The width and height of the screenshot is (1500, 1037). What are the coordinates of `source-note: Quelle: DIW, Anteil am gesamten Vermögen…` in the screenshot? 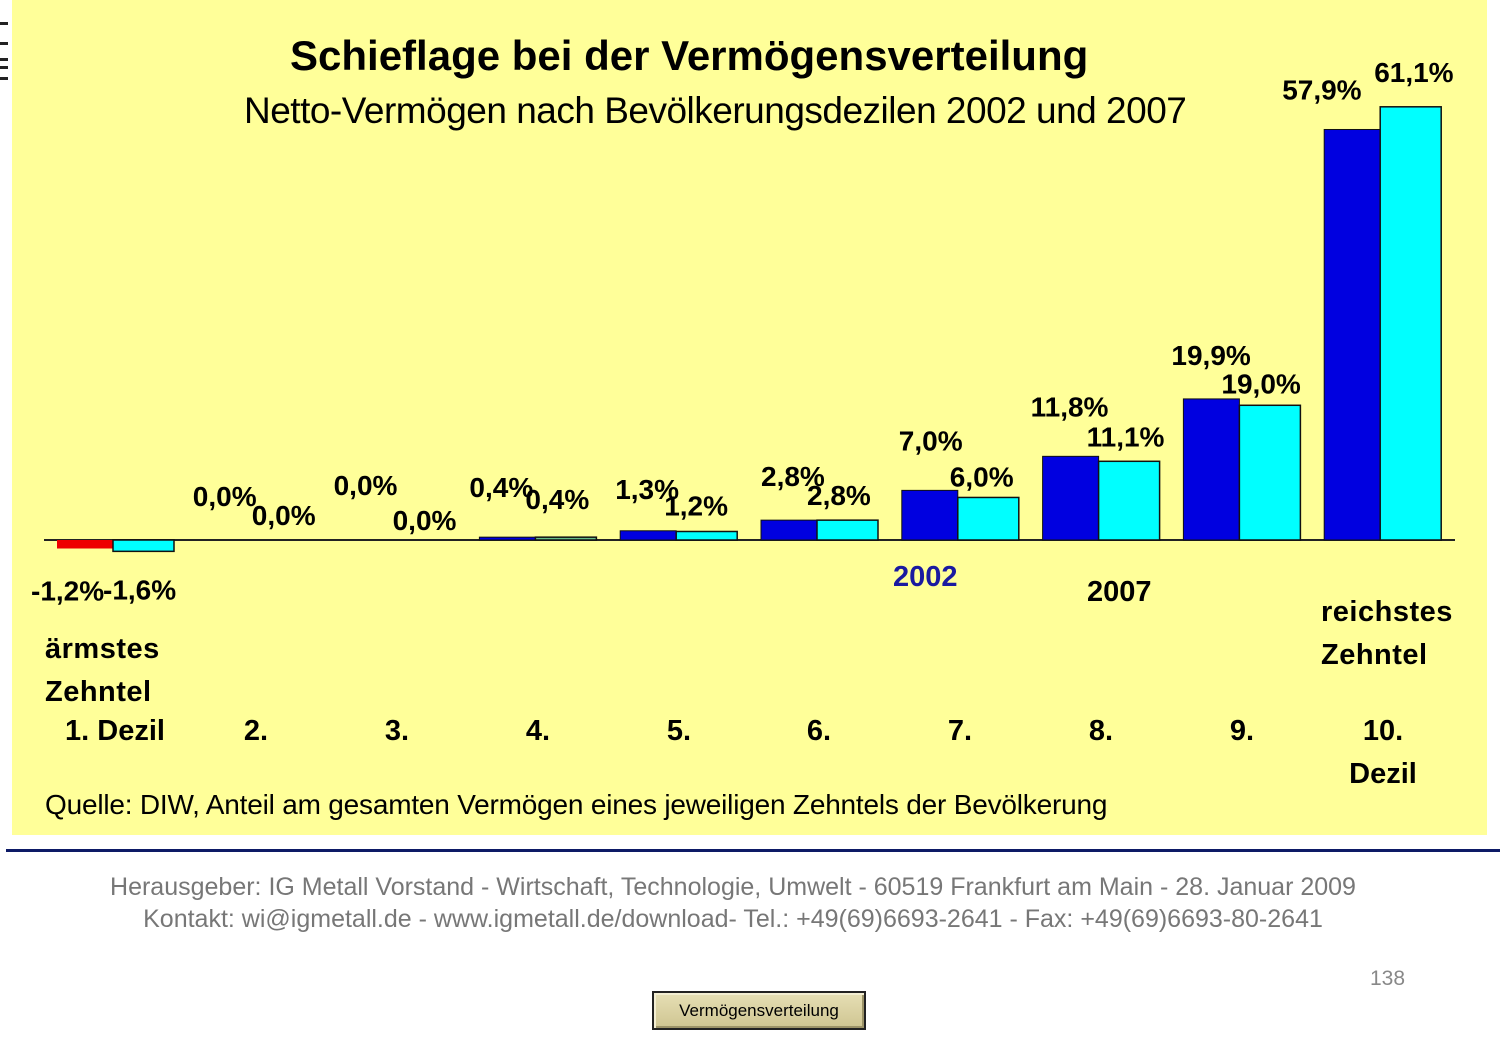 It's located at (576, 804).